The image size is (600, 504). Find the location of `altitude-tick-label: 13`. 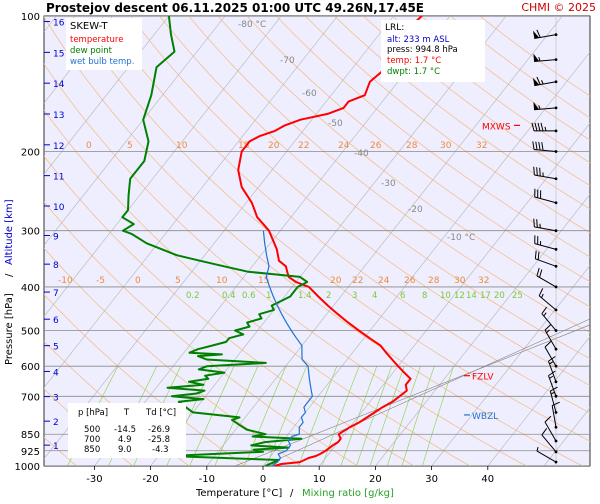

altitude-tick-label: 13 is located at coordinates (58, 116).